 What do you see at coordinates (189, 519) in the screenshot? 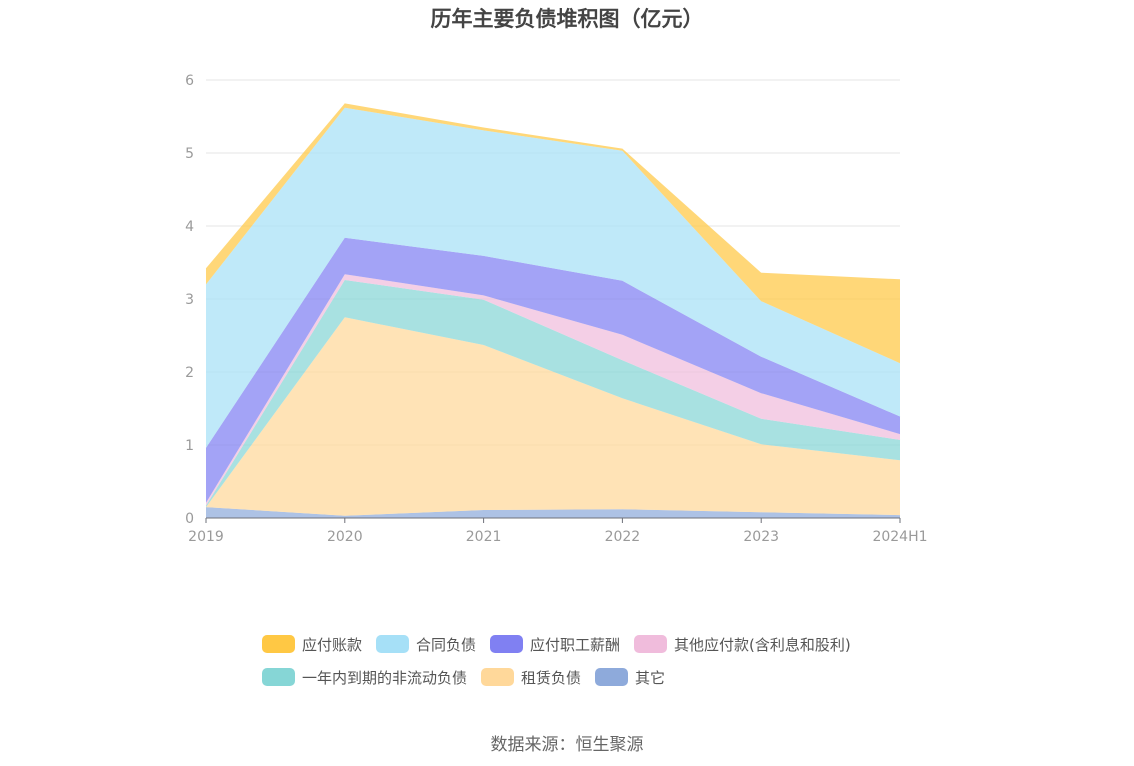
I see `y-tick-label: 0` at bounding box center [189, 519].